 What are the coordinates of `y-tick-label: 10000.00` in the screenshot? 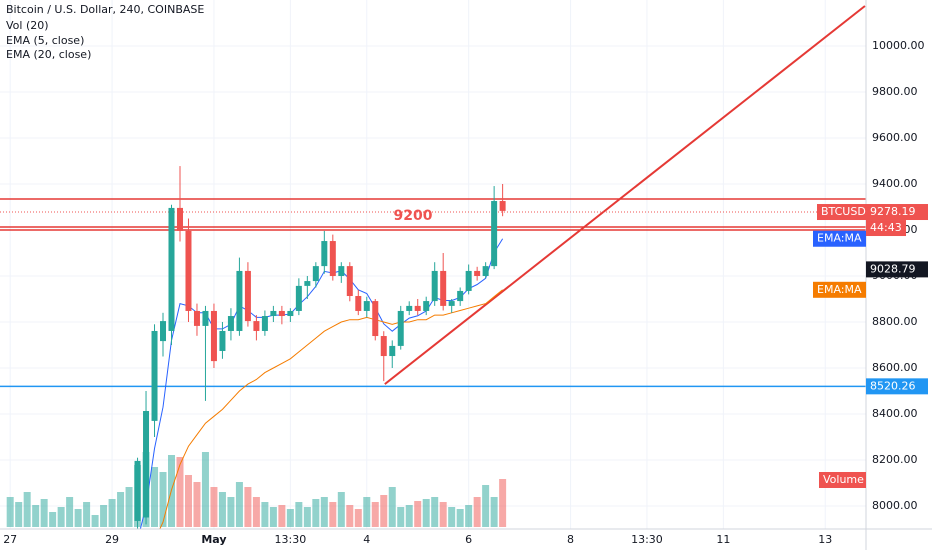 It's located at (898, 45).